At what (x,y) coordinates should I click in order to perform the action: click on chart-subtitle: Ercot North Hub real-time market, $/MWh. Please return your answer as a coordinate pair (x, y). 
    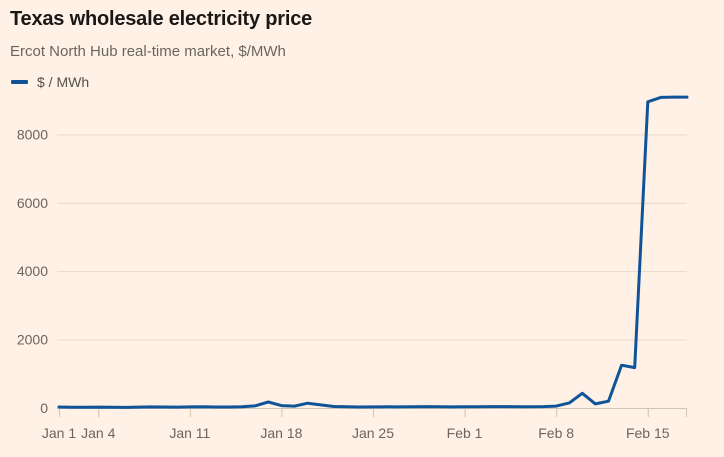
    Looking at the image, I should click on (148, 51).